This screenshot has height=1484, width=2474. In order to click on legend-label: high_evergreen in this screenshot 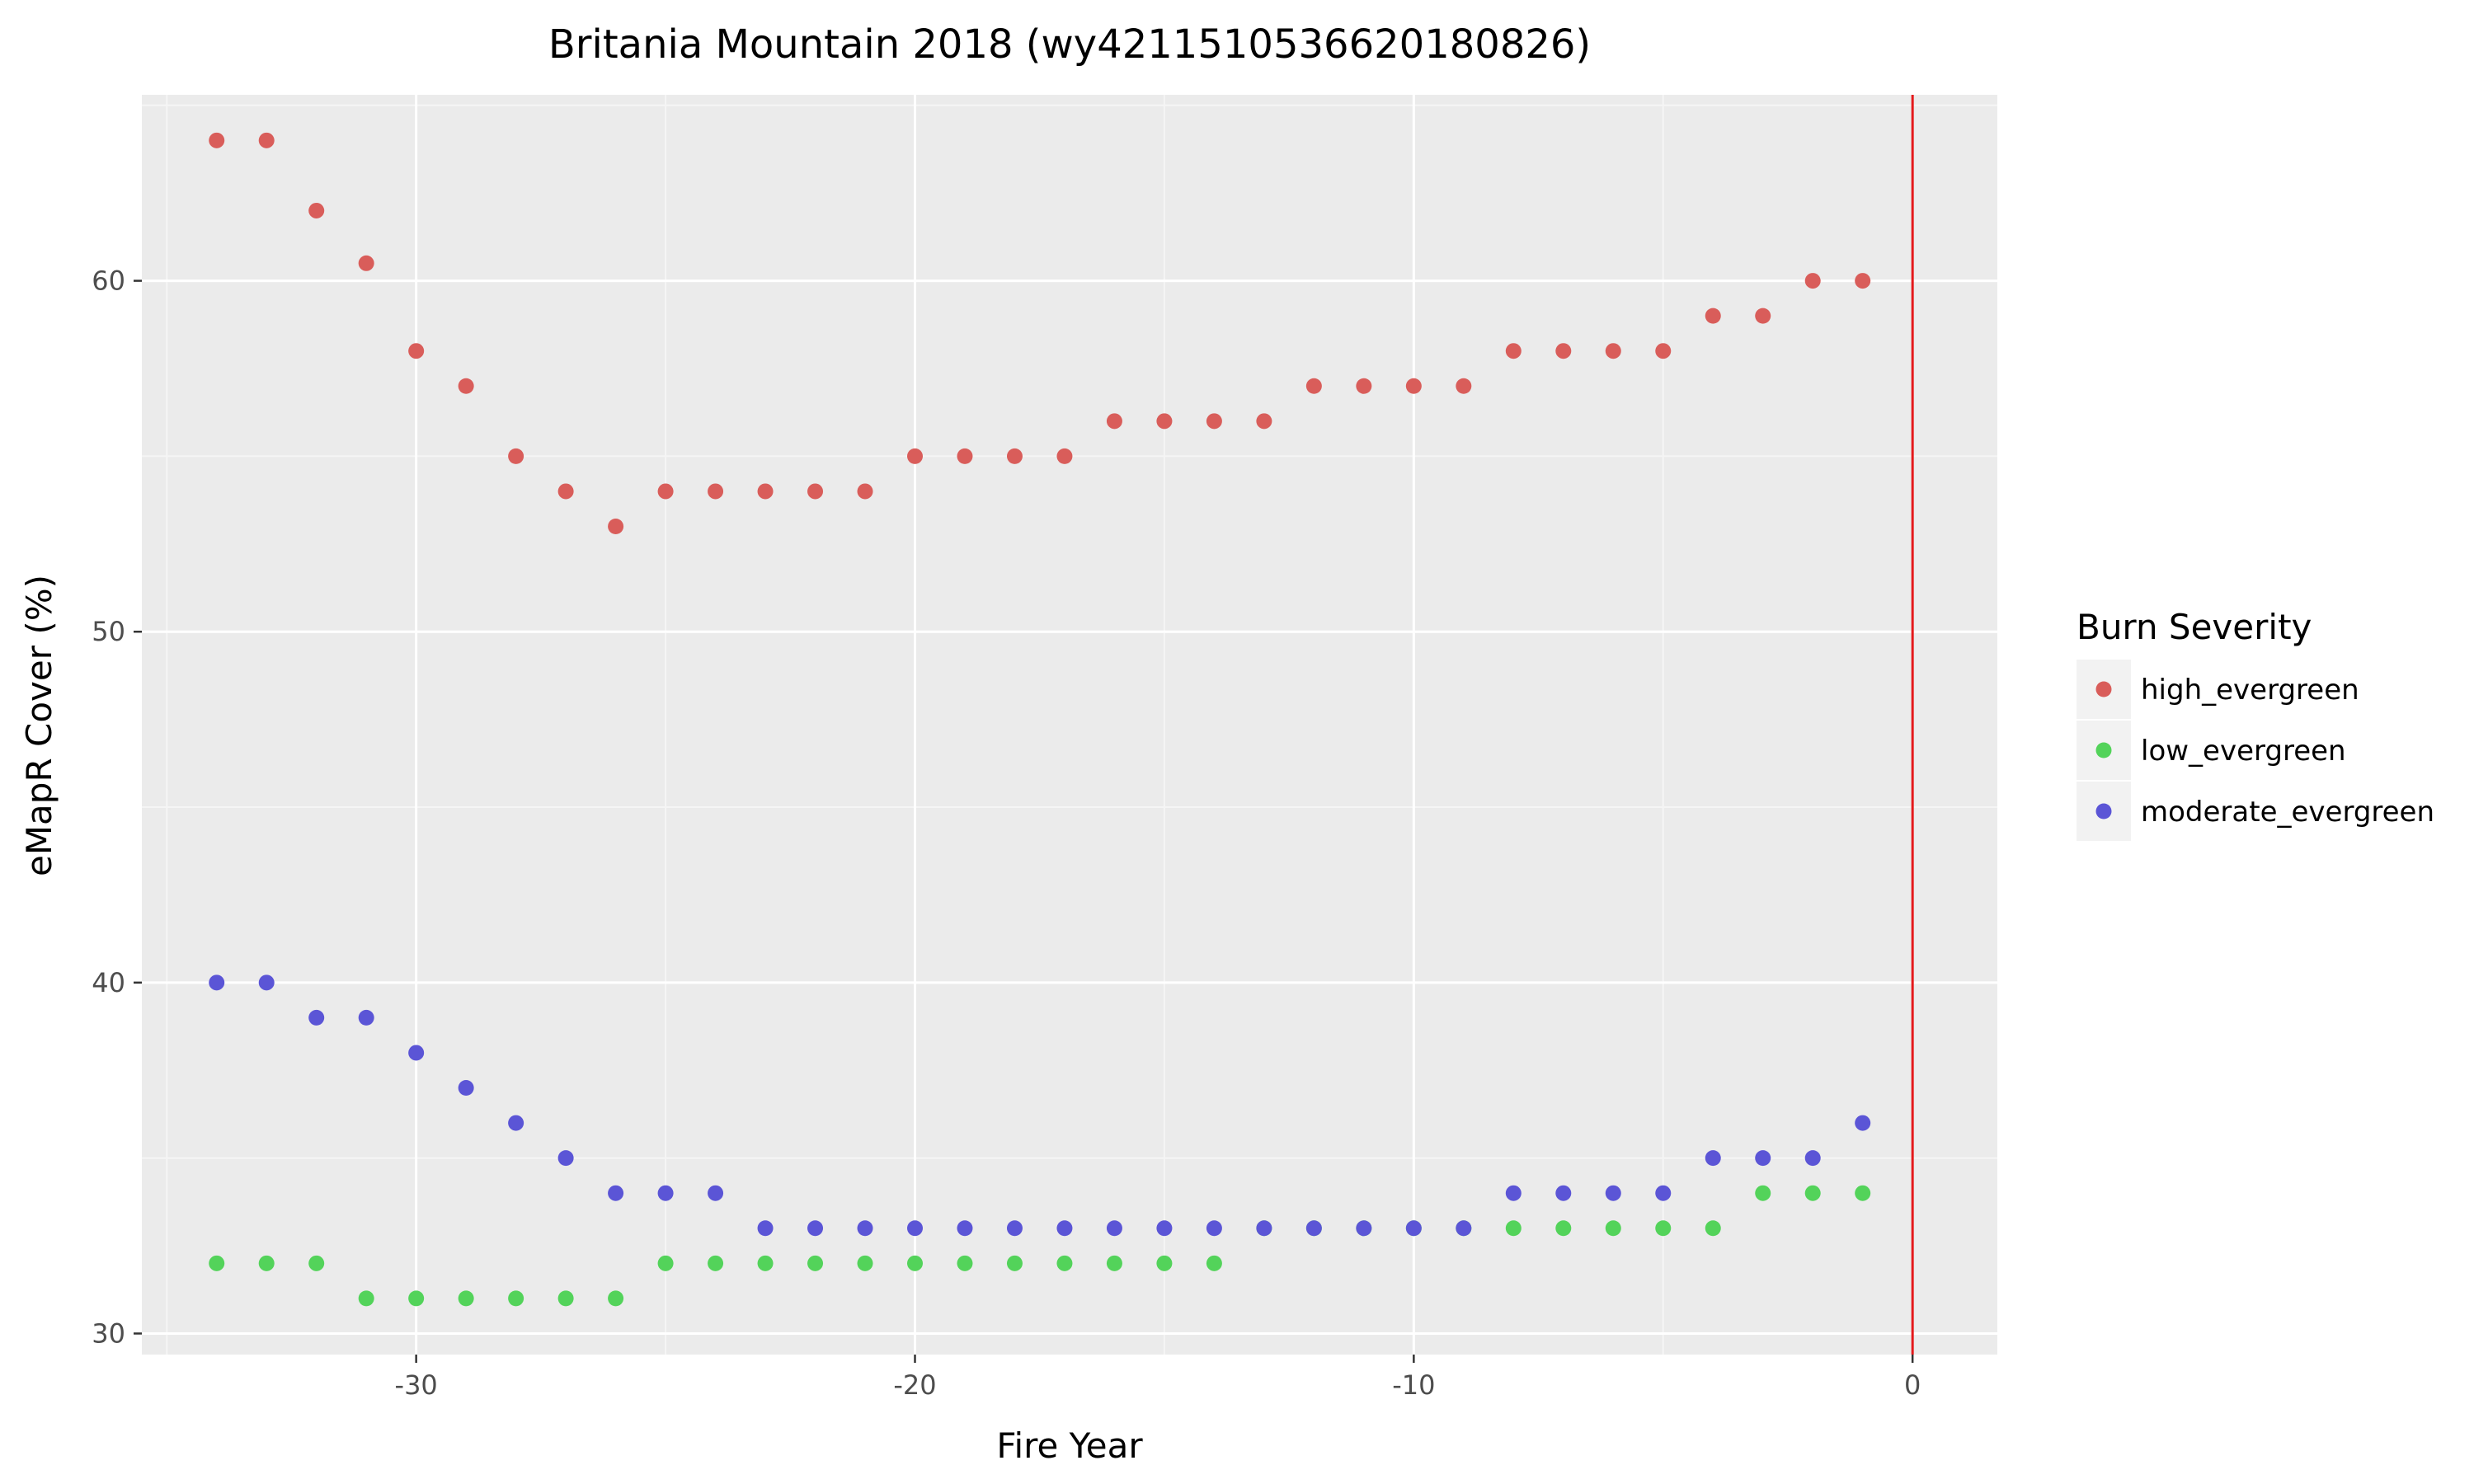, I will do `click(2250, 690)`.